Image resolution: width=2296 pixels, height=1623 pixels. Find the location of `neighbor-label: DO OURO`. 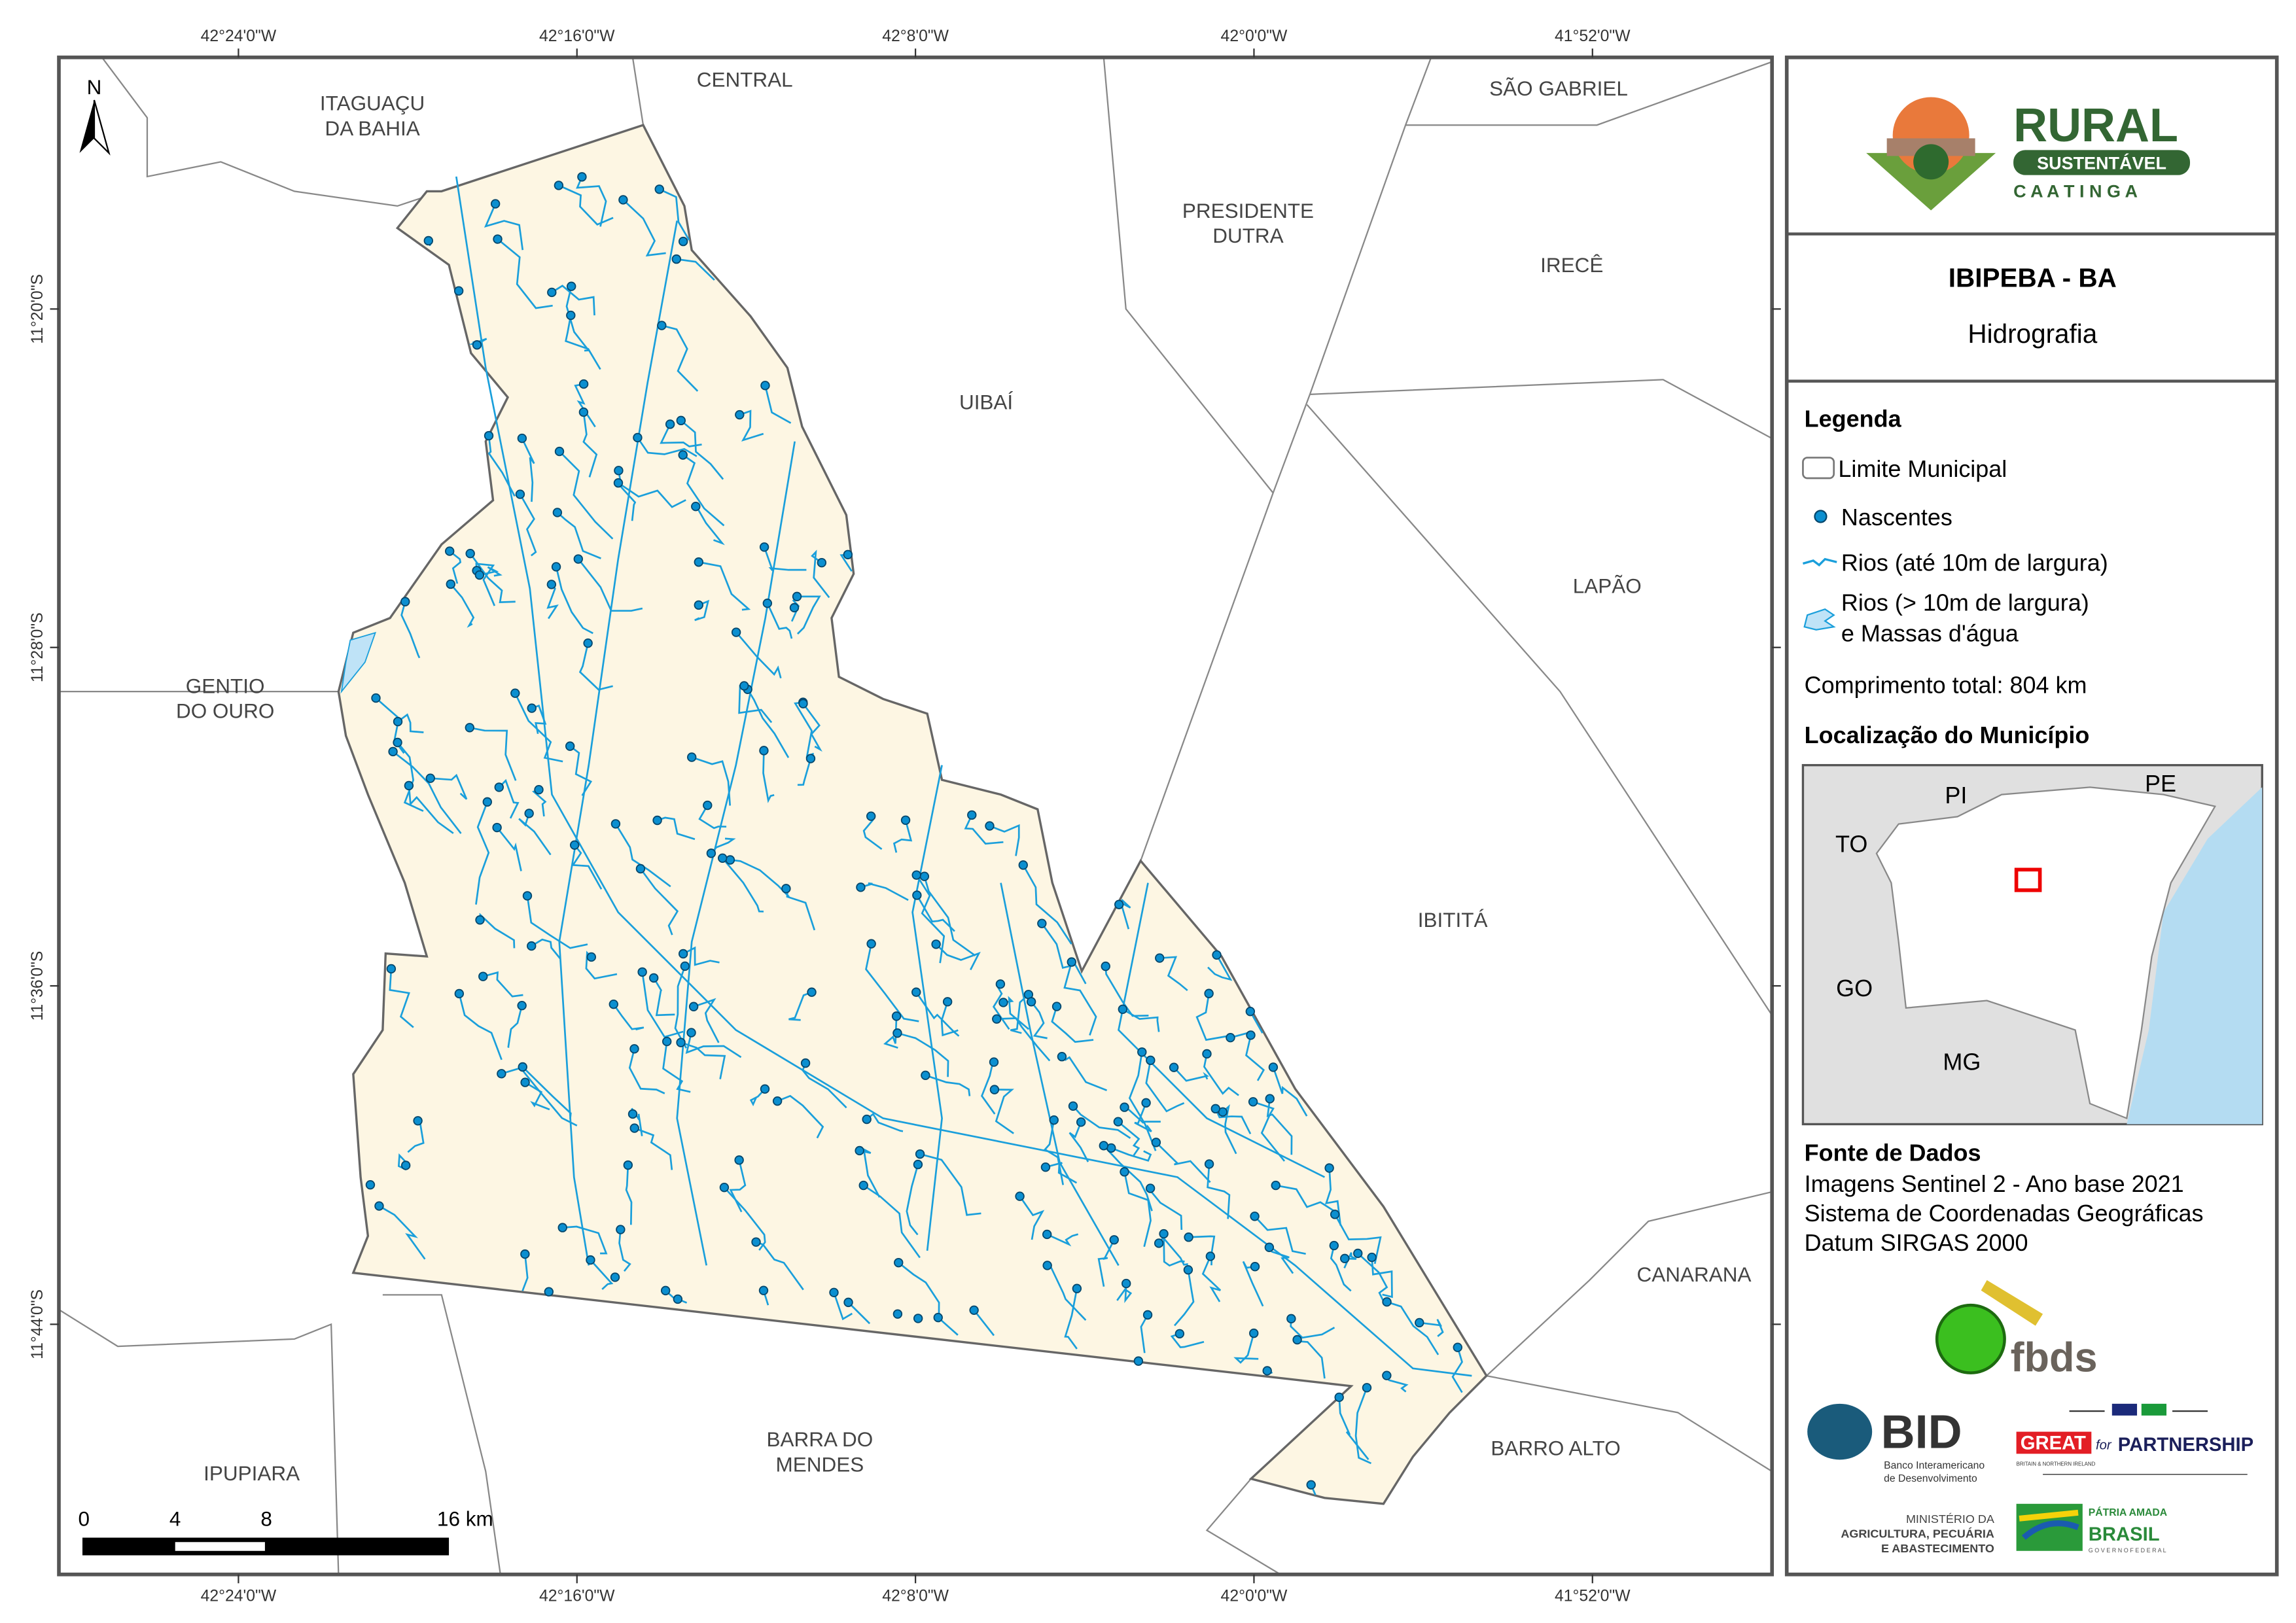

neighbor-label: DO OURO is located at coordinates (225, 711).